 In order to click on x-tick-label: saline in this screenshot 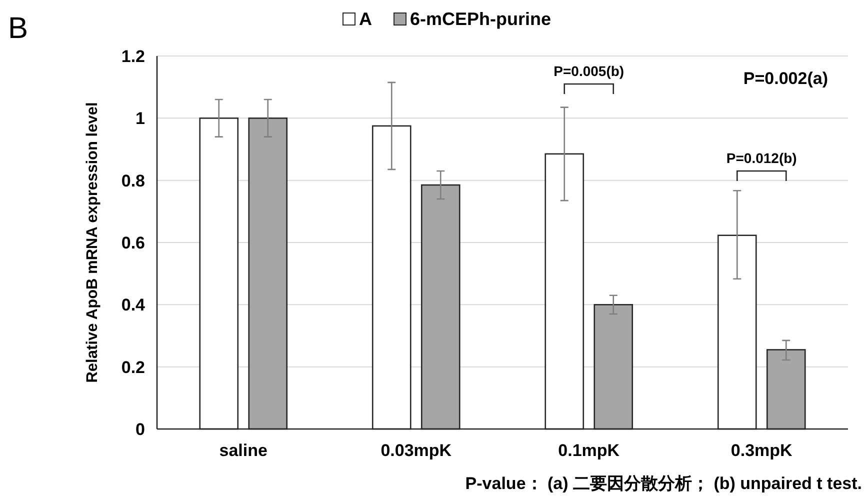, I will do `click(243, 450)`.